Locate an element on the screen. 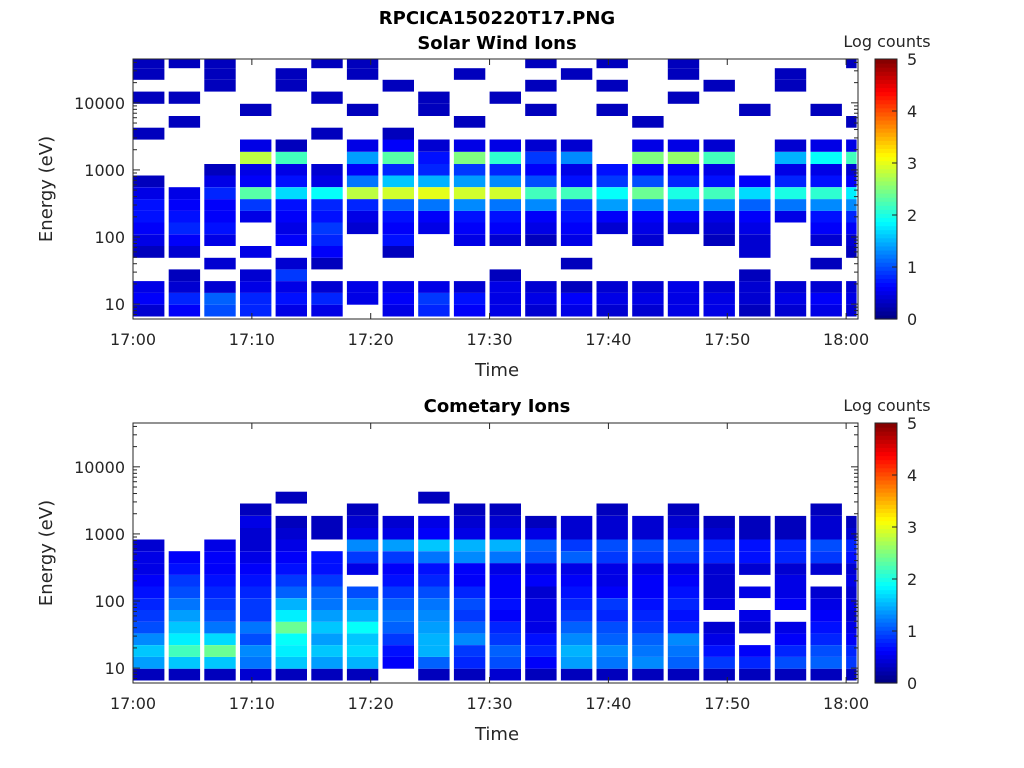 The height and width of the screenshot is (768, 1024). panel-title: Solar Wind Ions is located at coordinates (496, 43).